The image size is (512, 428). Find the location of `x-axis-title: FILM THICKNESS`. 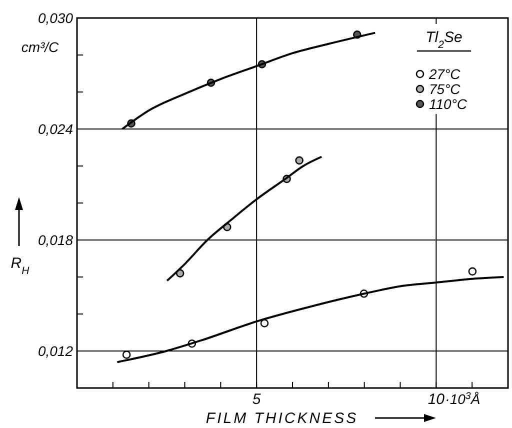

x-axis-title: FILM THICKNESS is located at coordinates (282, 418).